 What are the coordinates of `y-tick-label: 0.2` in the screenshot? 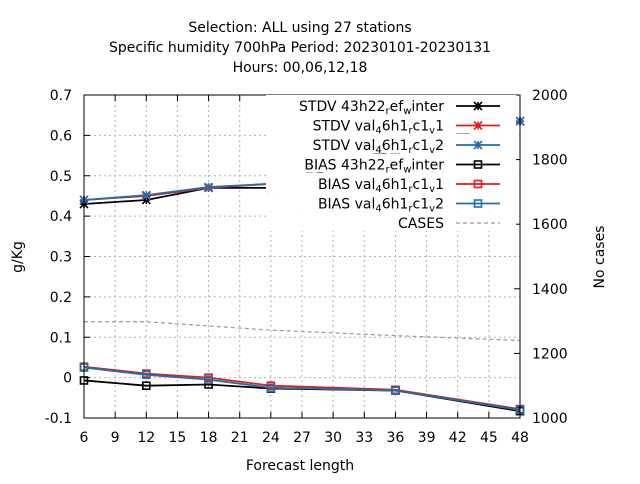 It's located at (61, 298).